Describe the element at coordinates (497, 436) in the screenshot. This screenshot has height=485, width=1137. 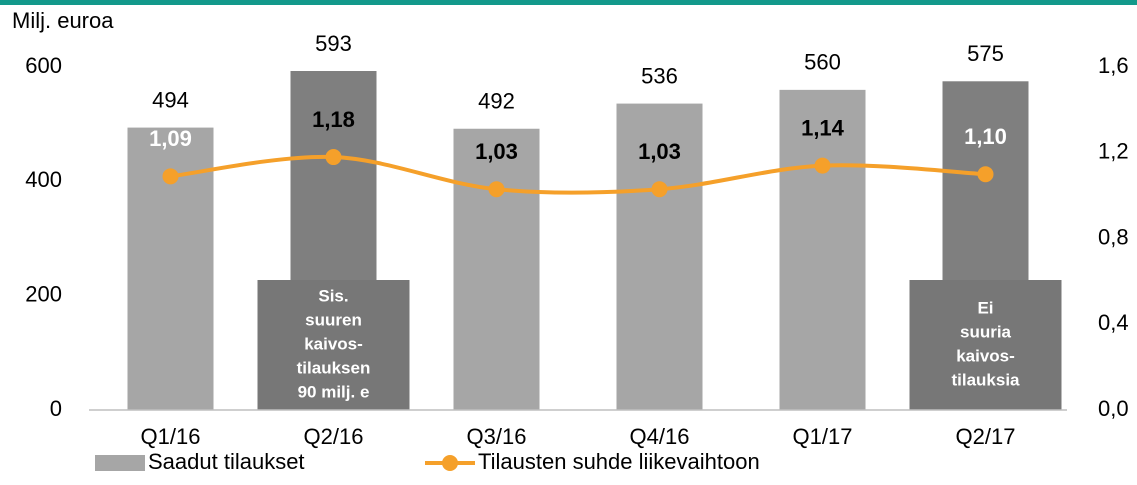
I see `x-tick-label: Q3/16` at that location.